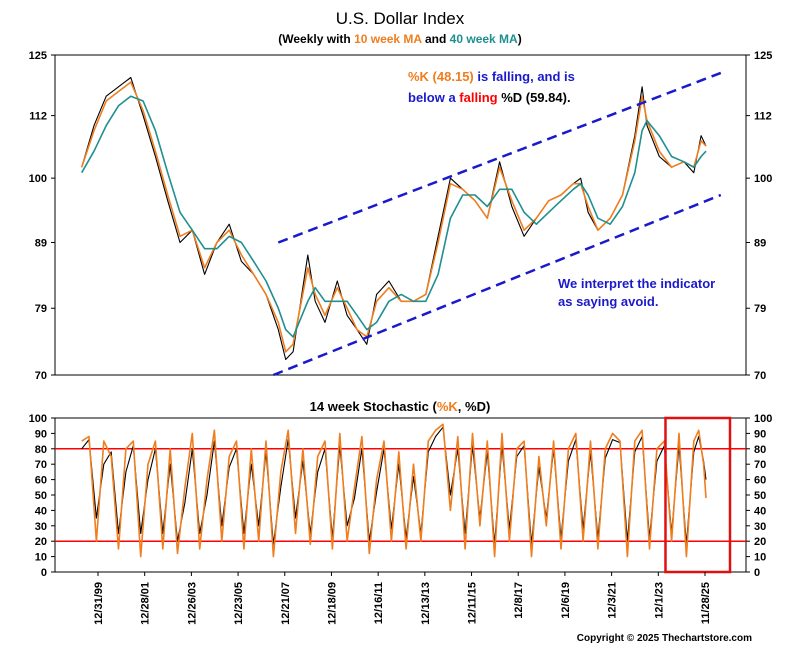 This screenshot has width=800, height=653. What do you see at coordinates (433, 97) in the screenshot?
I see `annotation-below-a: below a` at bounding box center [433, 97].